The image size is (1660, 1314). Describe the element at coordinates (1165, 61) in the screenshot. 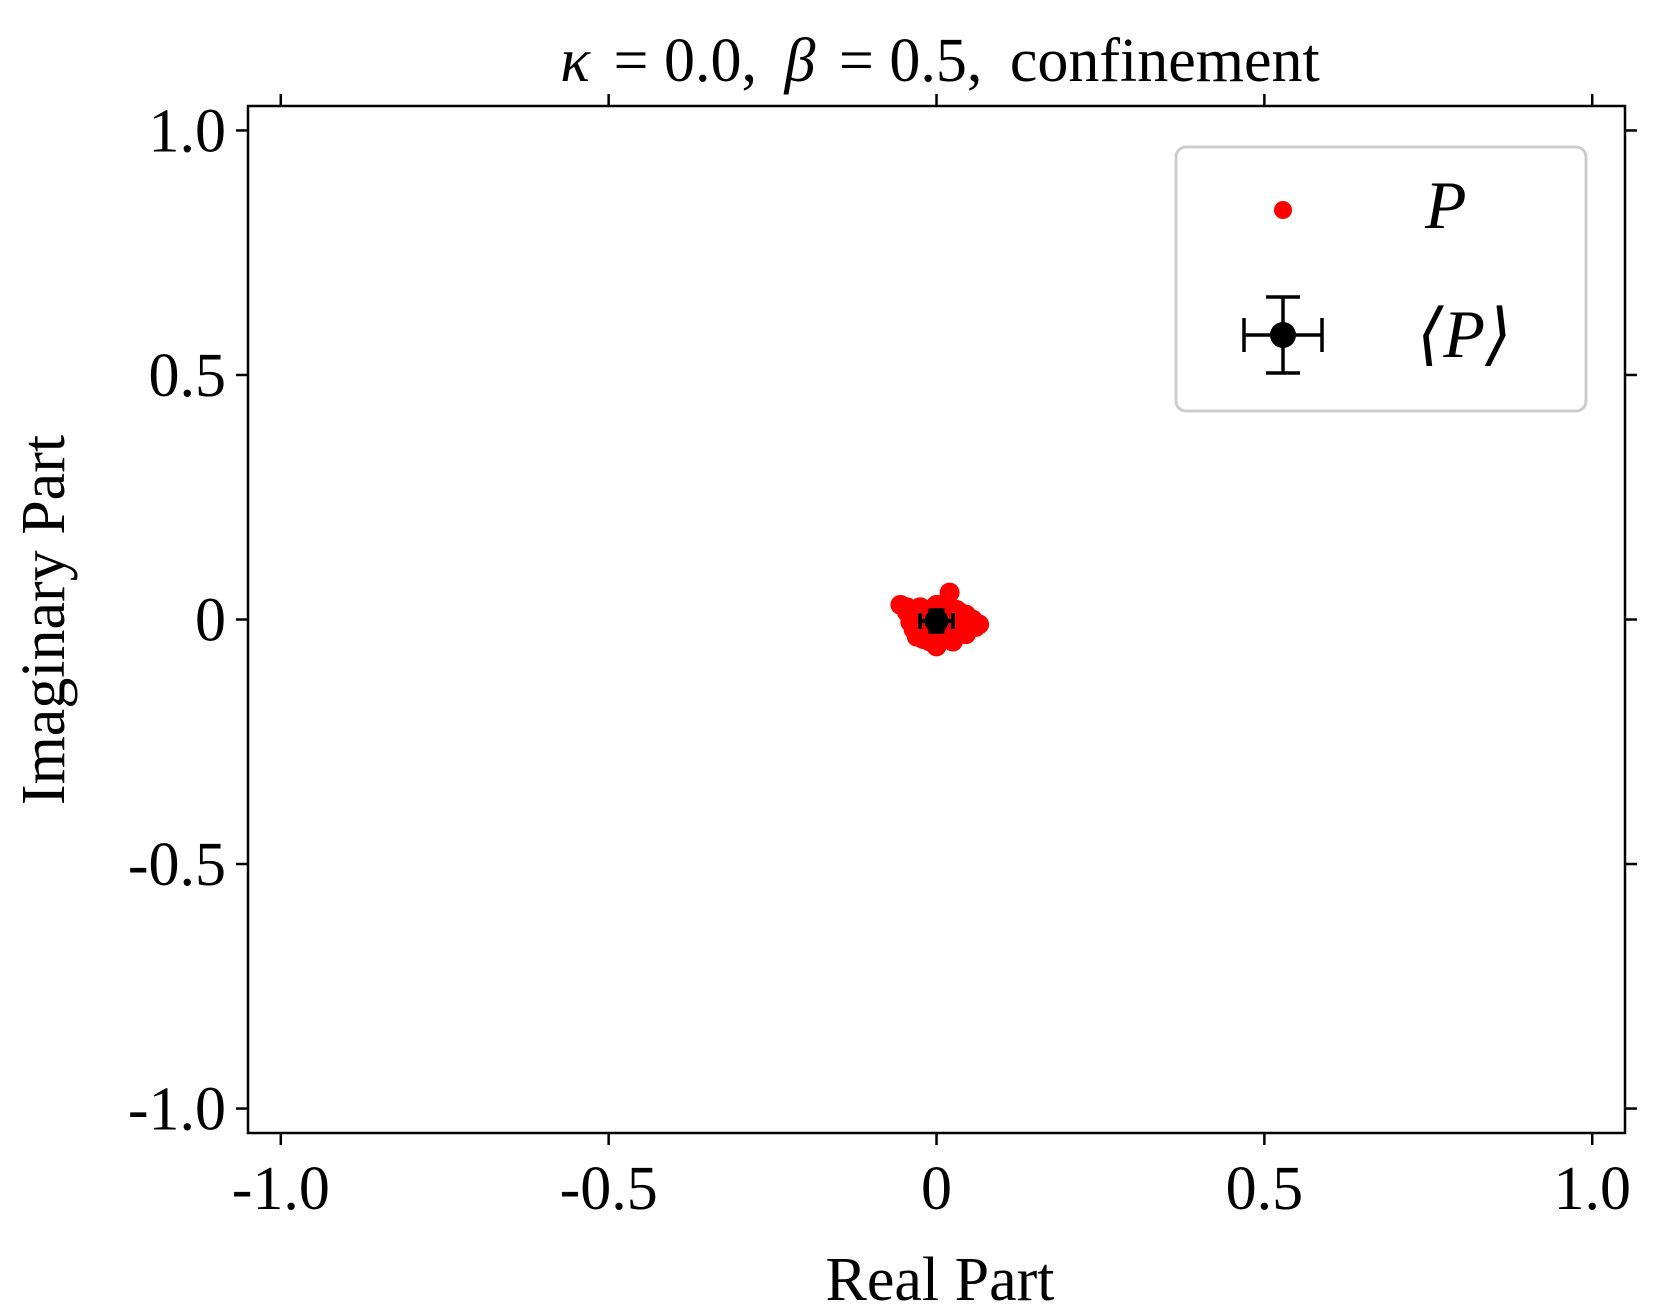

I see `title-phase: confinement` at that location.